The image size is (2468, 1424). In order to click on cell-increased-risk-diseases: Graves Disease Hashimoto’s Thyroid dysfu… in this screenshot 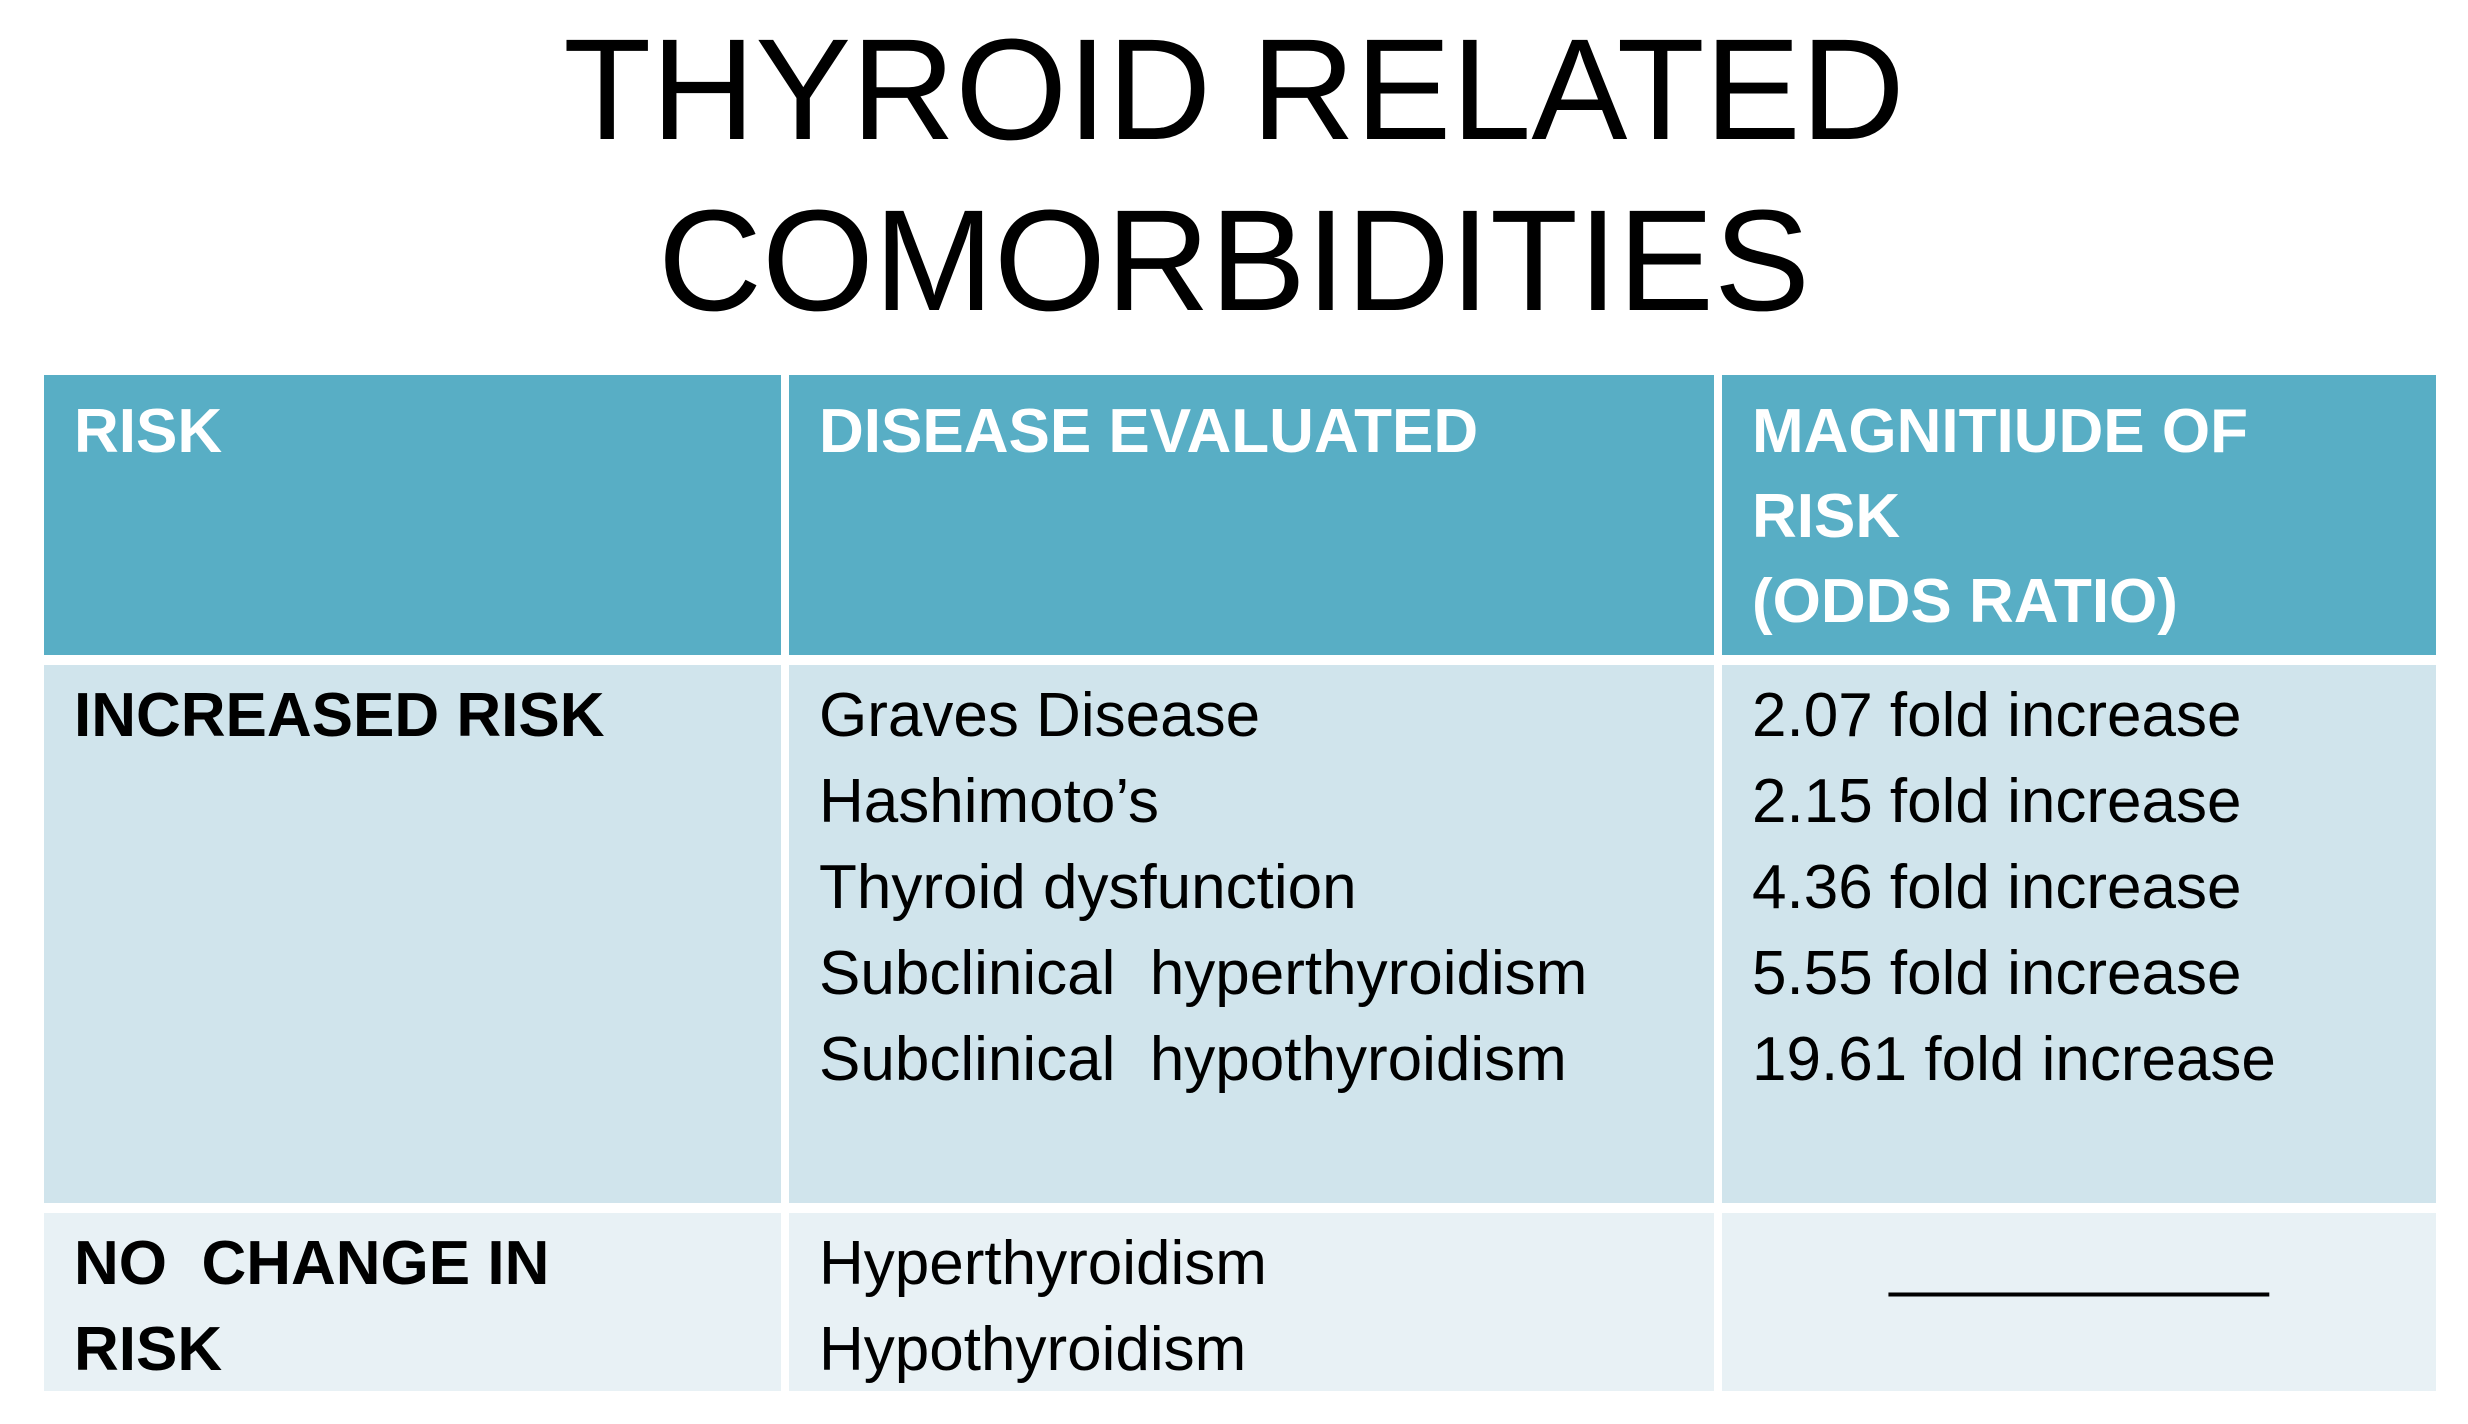, I will do `click(1251, 934)`.